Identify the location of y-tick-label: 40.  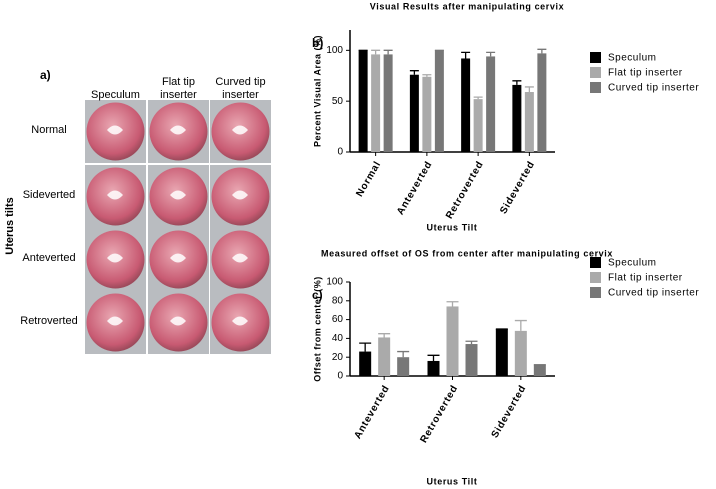
(338, 338).